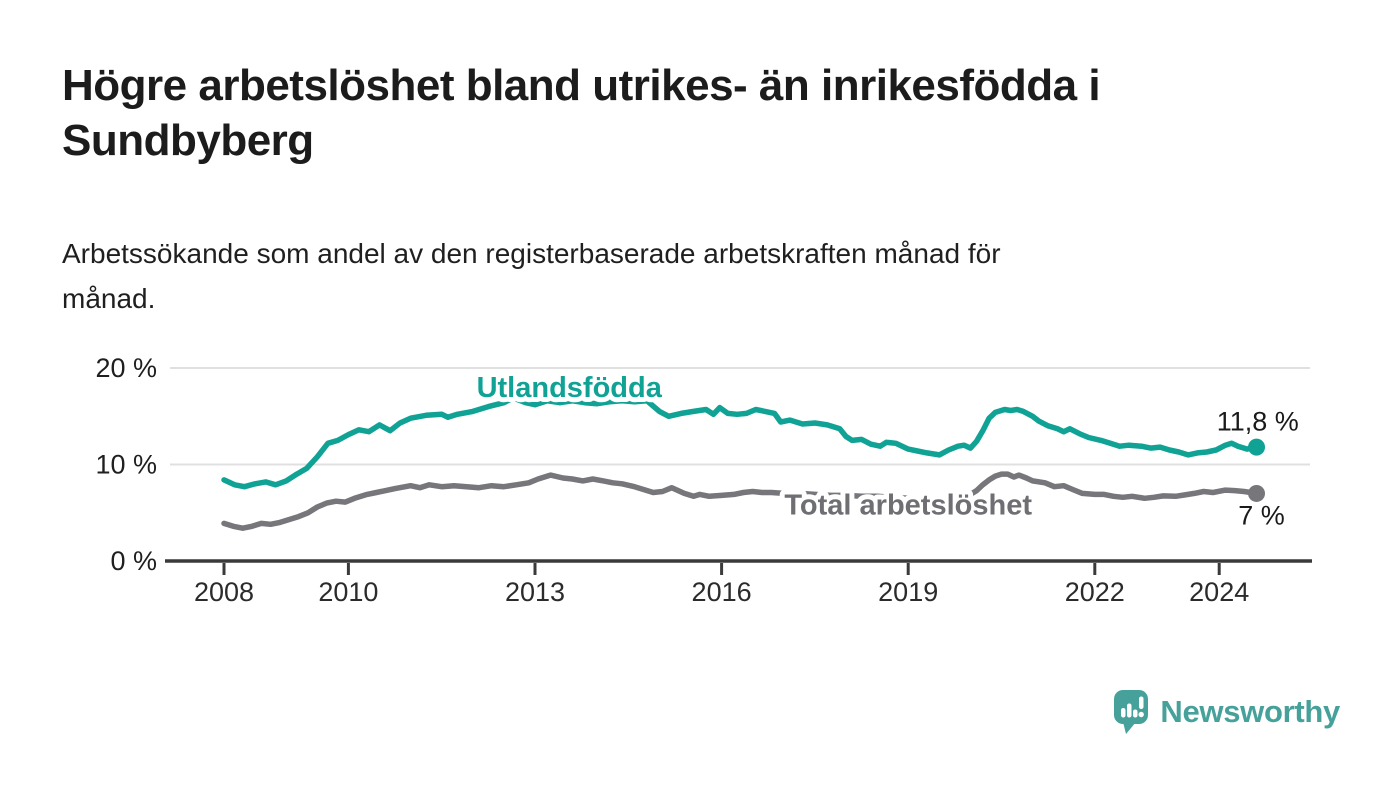 The height and width of the screenshot is (794, 1400). What do you see at coordinates (126, 368) in the screenshot?
I see `y-tick-label-20: 20 %` at bounding box center [126, 368].